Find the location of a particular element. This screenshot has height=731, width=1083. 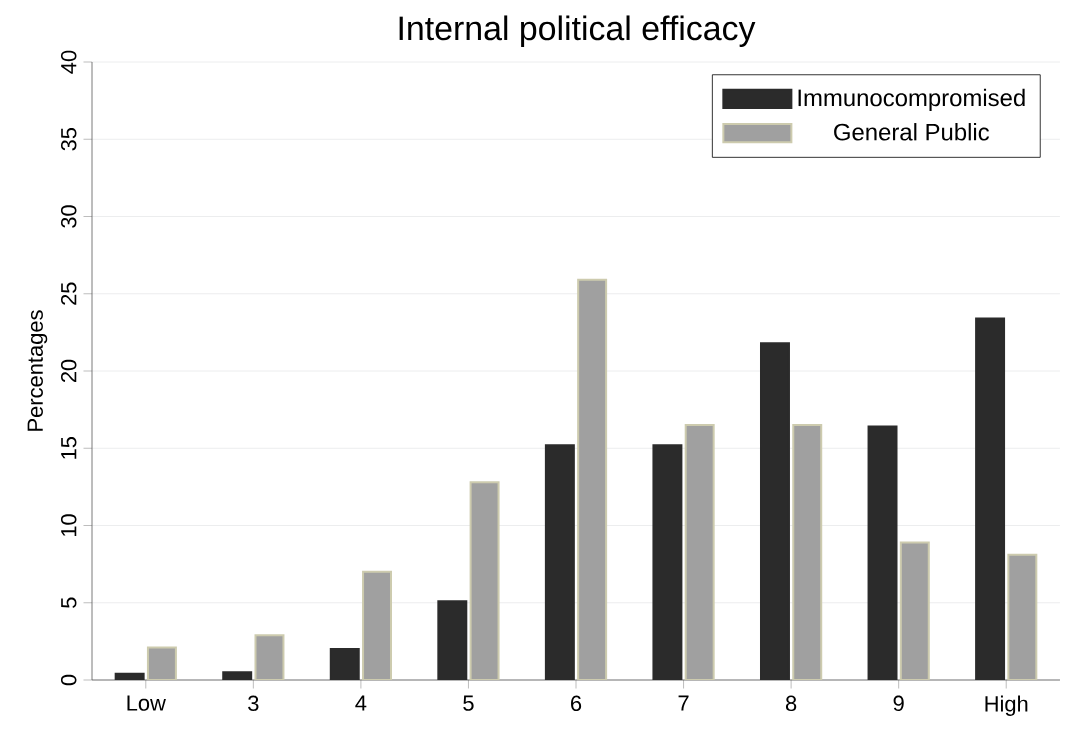

y-tick-label: 30 is located at coordinates (68, 216).